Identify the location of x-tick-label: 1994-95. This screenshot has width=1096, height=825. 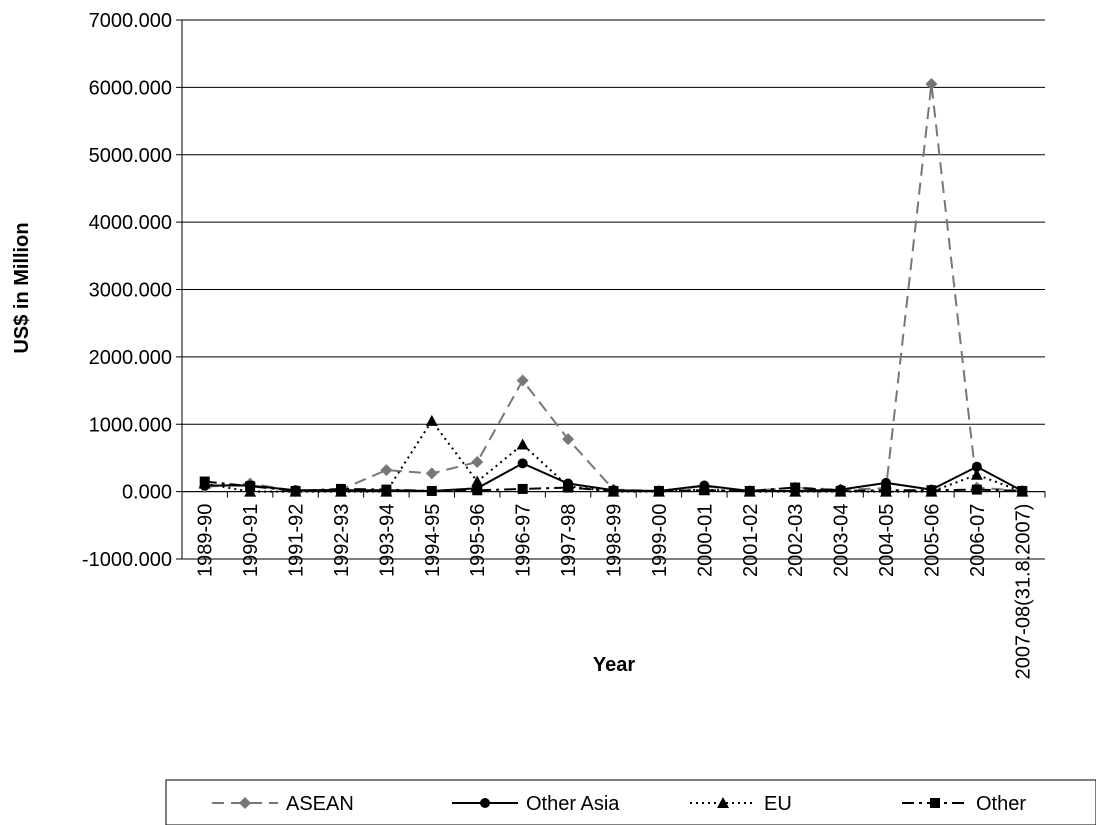
(433, 540).